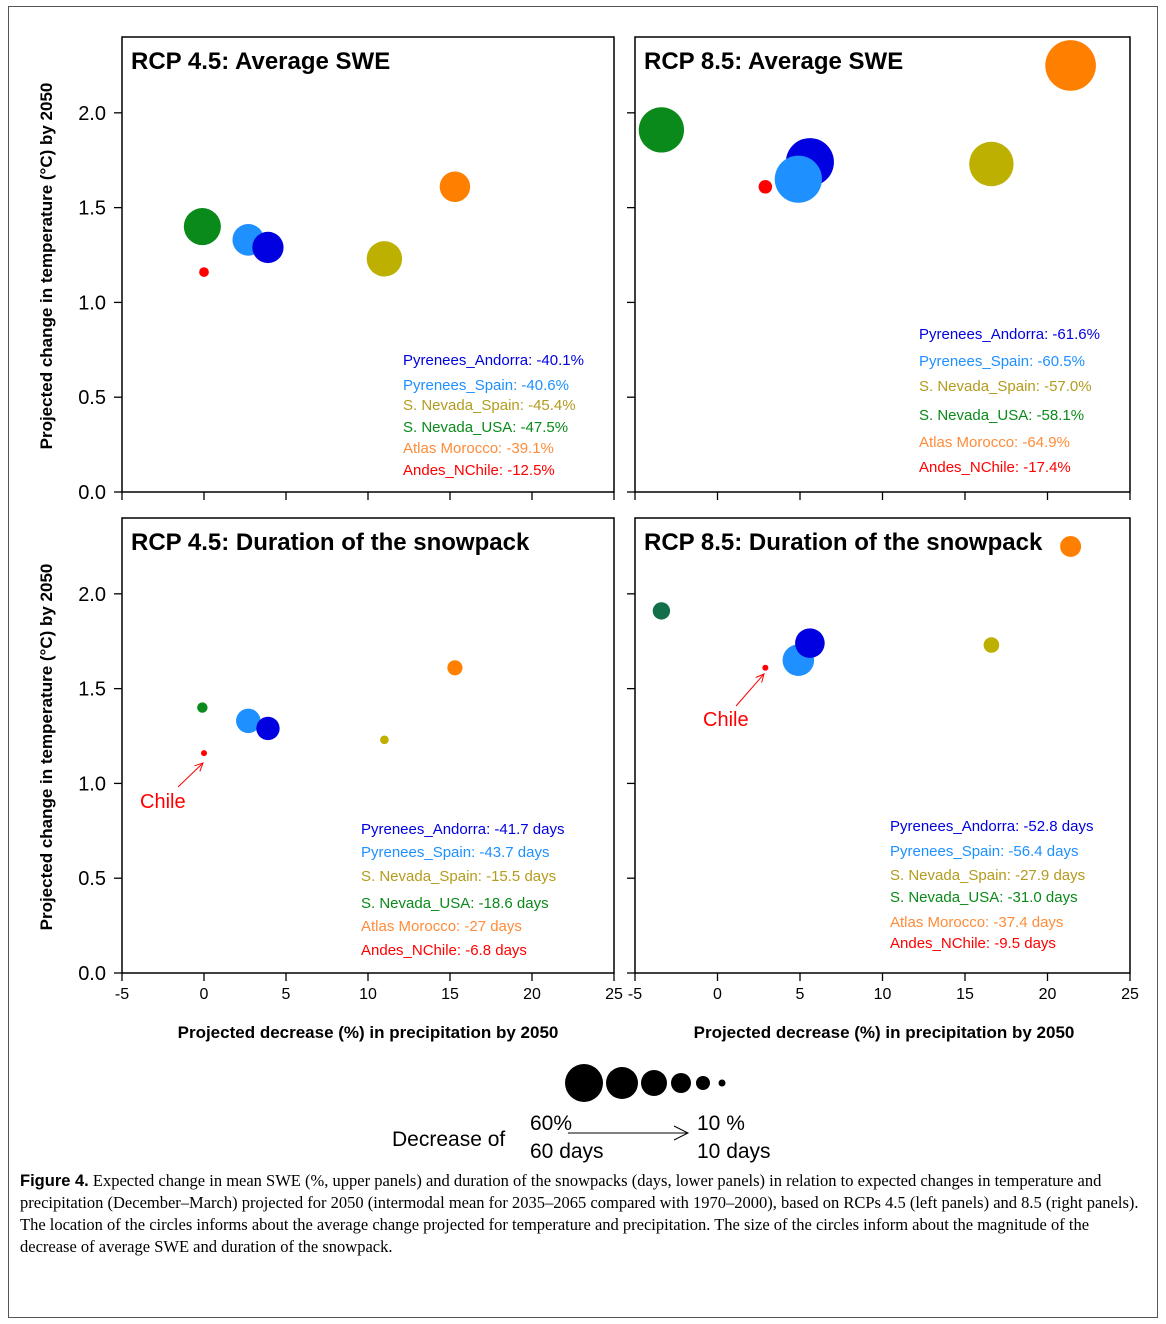 The image size is (1166, 1324). What do you see at coordinates (551, 1123) in the screenshot?
I see `size-legend-big-pct: 60%` at bounding box center [551, 1123].